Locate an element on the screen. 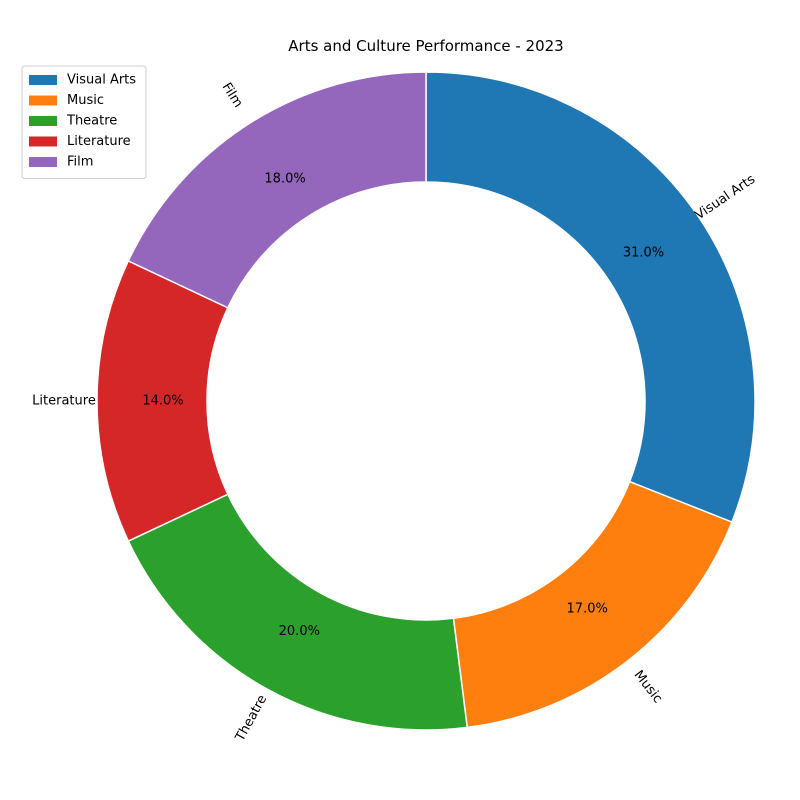 The image size is (800, 800). percent-label-theatre: 20.0% is located at coordinates (299, 631).